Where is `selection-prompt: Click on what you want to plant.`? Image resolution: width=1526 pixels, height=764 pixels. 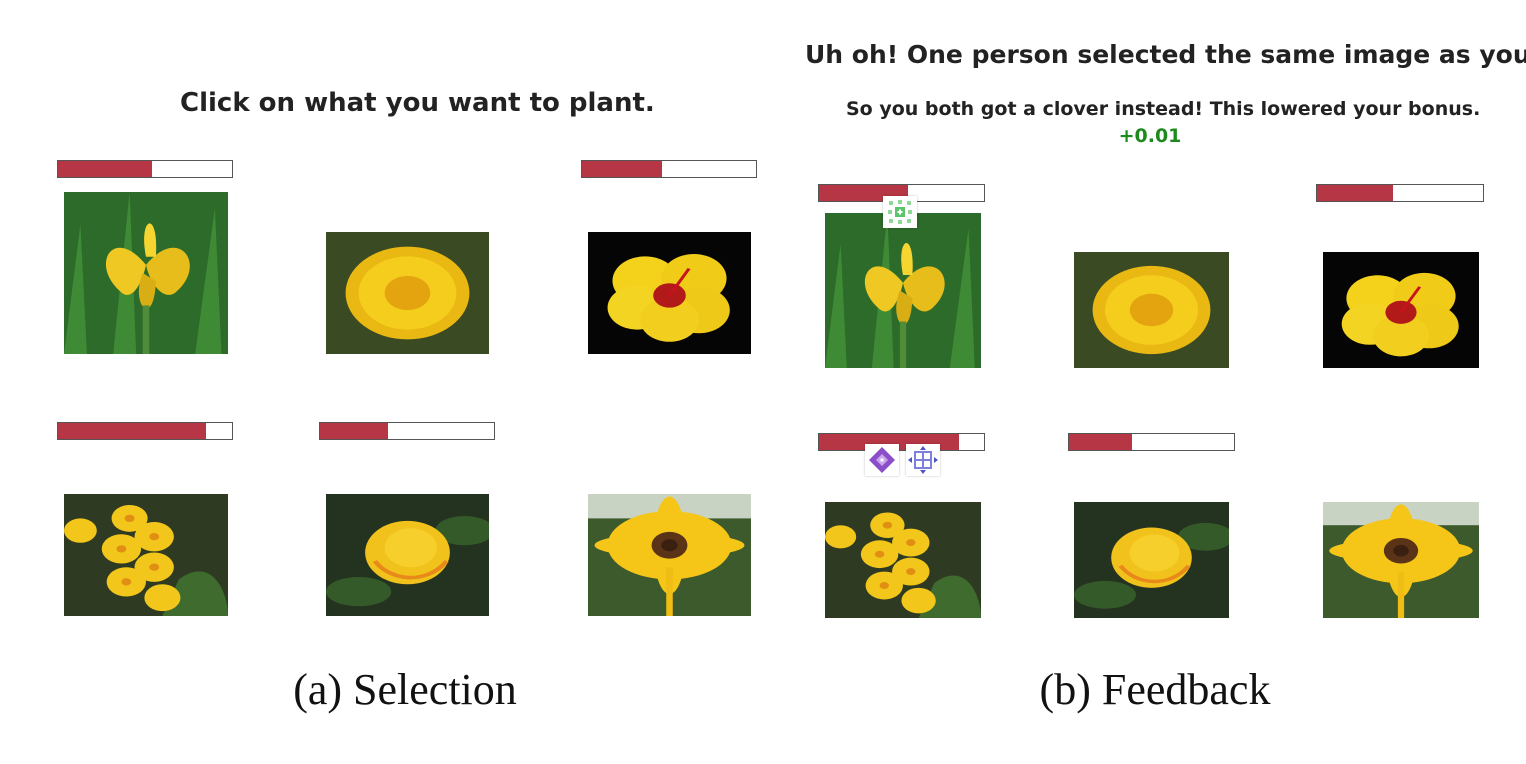 selection-prompt: Click on what you want to plant. is located at coordinates (417, 103).